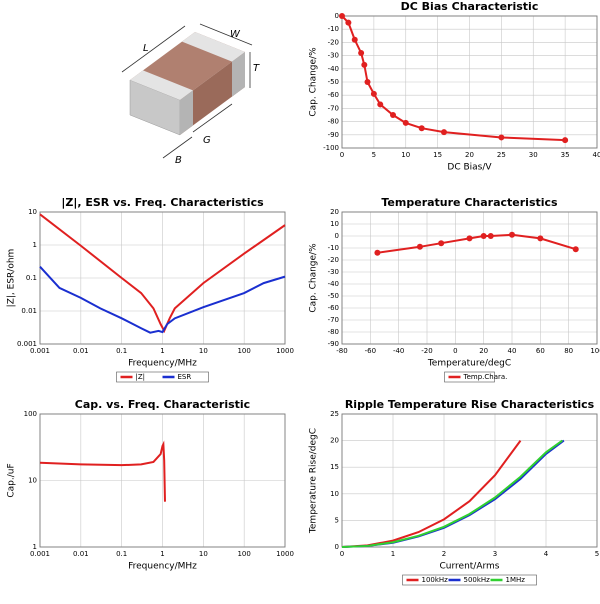 This screenshot has height=604, width=600. What do you see at coordinates (331, 148) in the screenshot?
I see `y-tick-label: -100` at bounding box center [331, 148].